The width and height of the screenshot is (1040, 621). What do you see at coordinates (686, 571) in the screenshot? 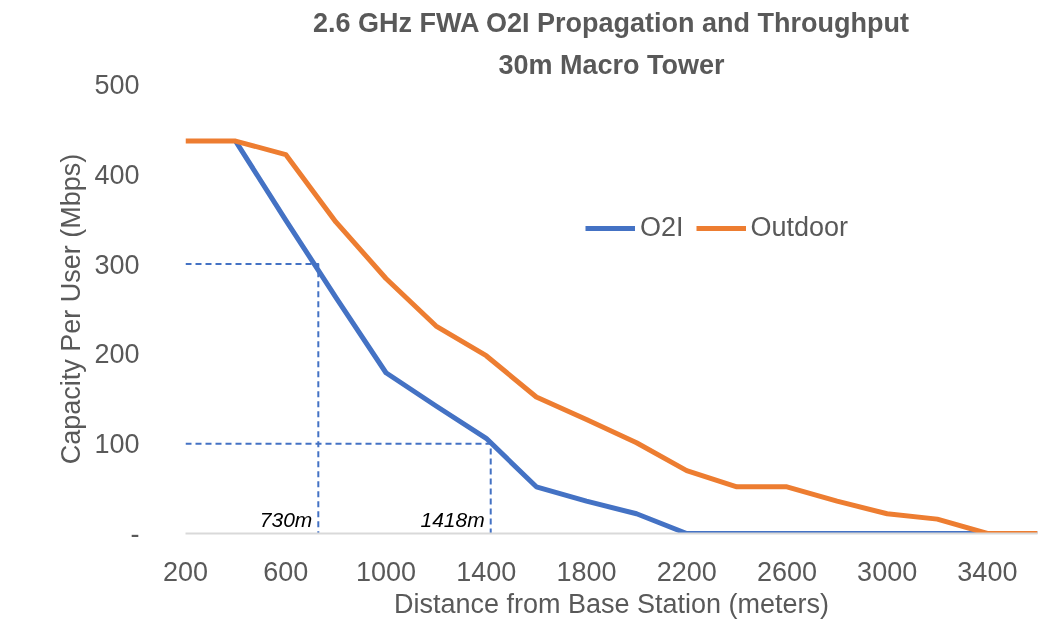
I see `x-tick-label: 2200` at bounding box center [686, 571].